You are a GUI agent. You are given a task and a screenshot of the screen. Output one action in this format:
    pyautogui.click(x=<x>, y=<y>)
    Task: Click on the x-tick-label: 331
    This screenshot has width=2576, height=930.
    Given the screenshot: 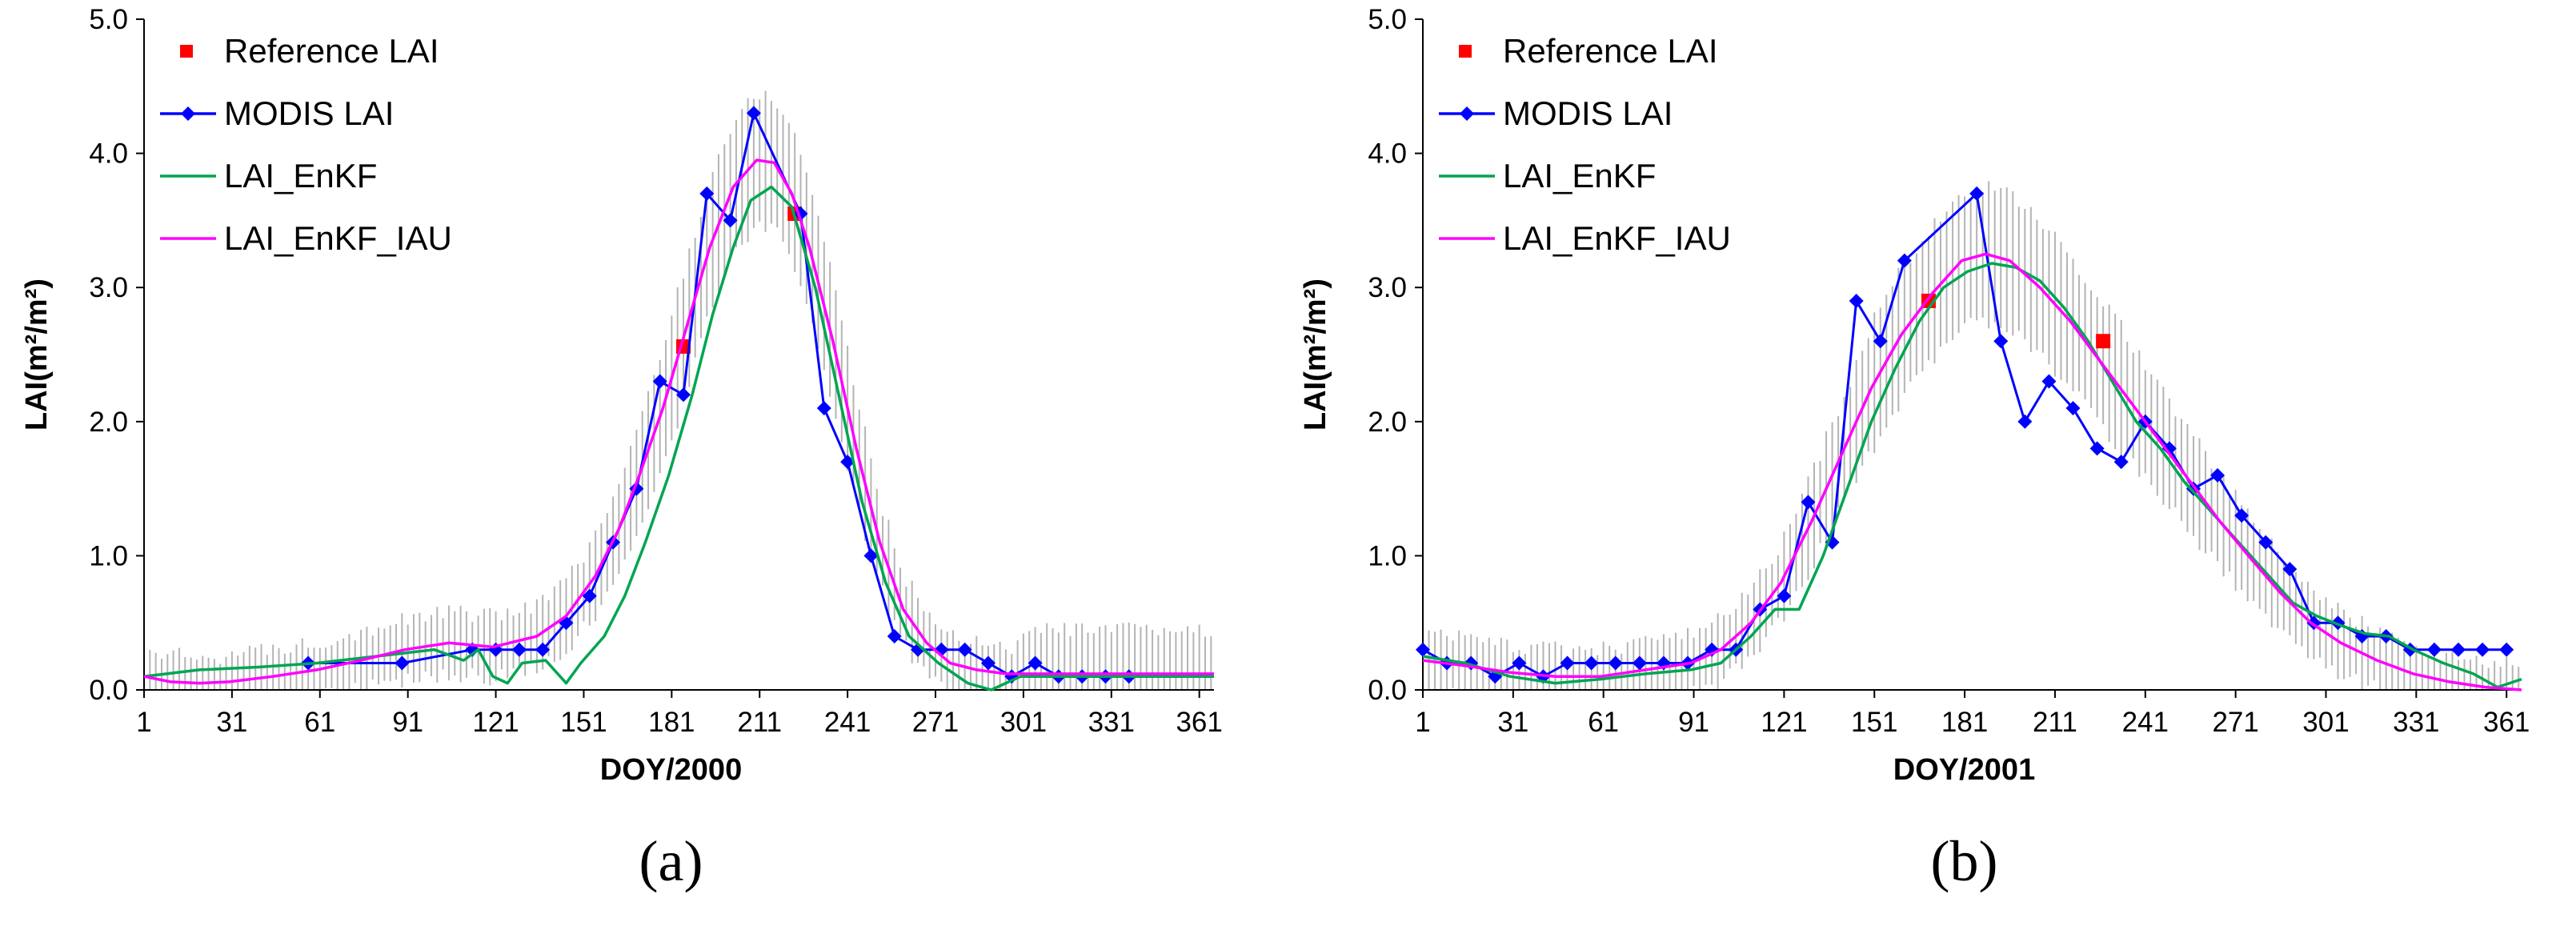 What is the action you would take?
    pyautogui.click(x=2416, y=722)
    